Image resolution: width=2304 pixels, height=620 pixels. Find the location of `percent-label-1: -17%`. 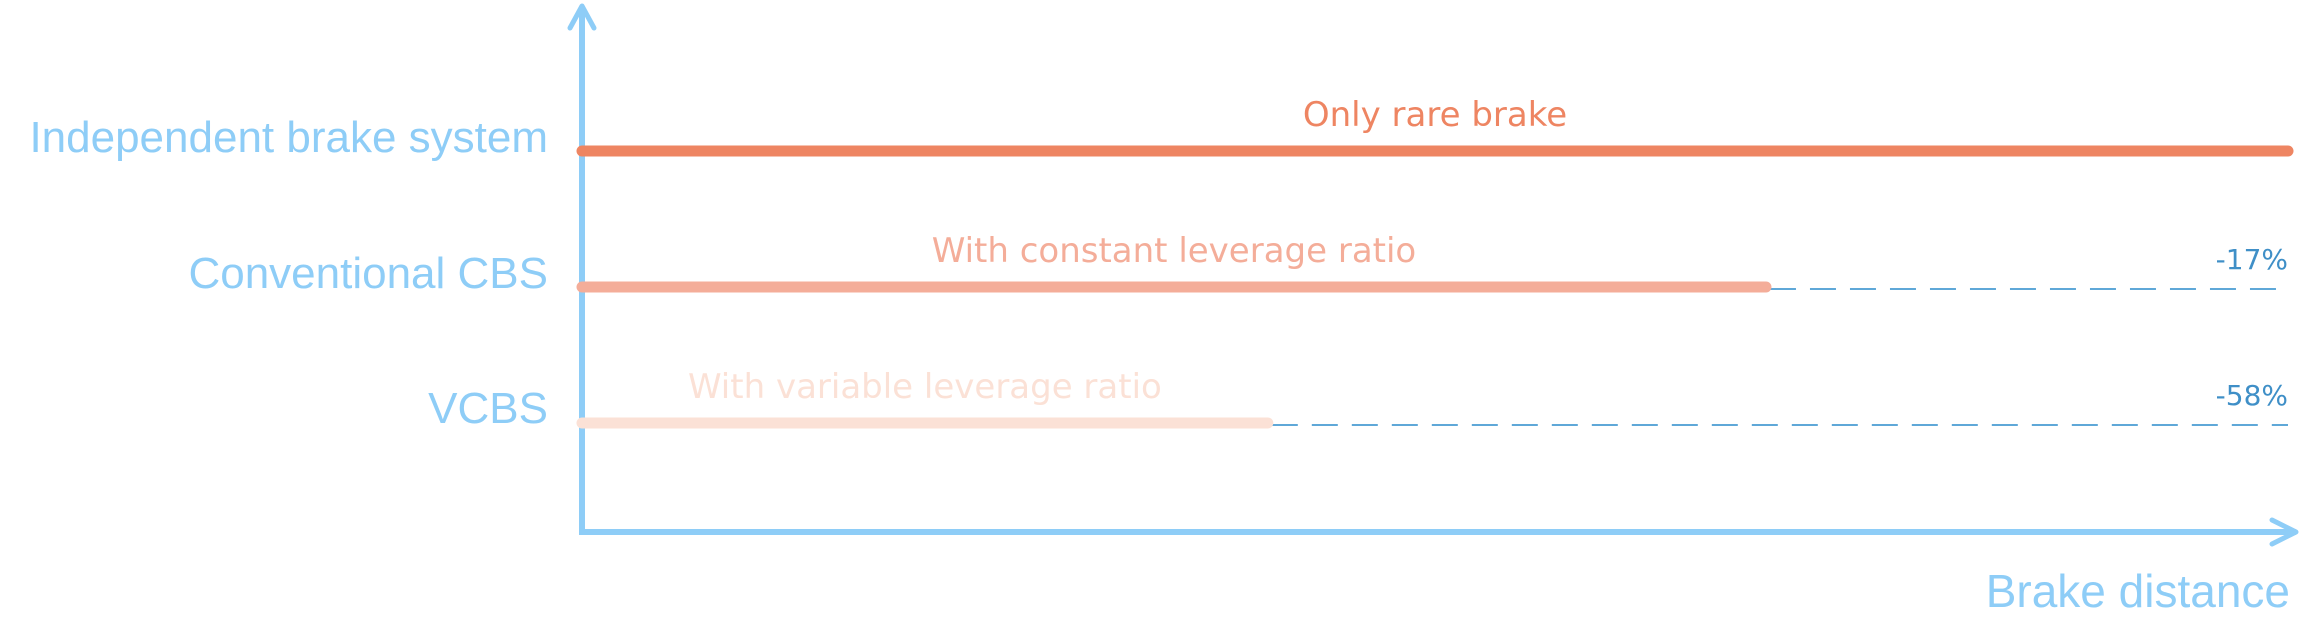

percent-label-1: -17% is located at coordinates (2252, 259).